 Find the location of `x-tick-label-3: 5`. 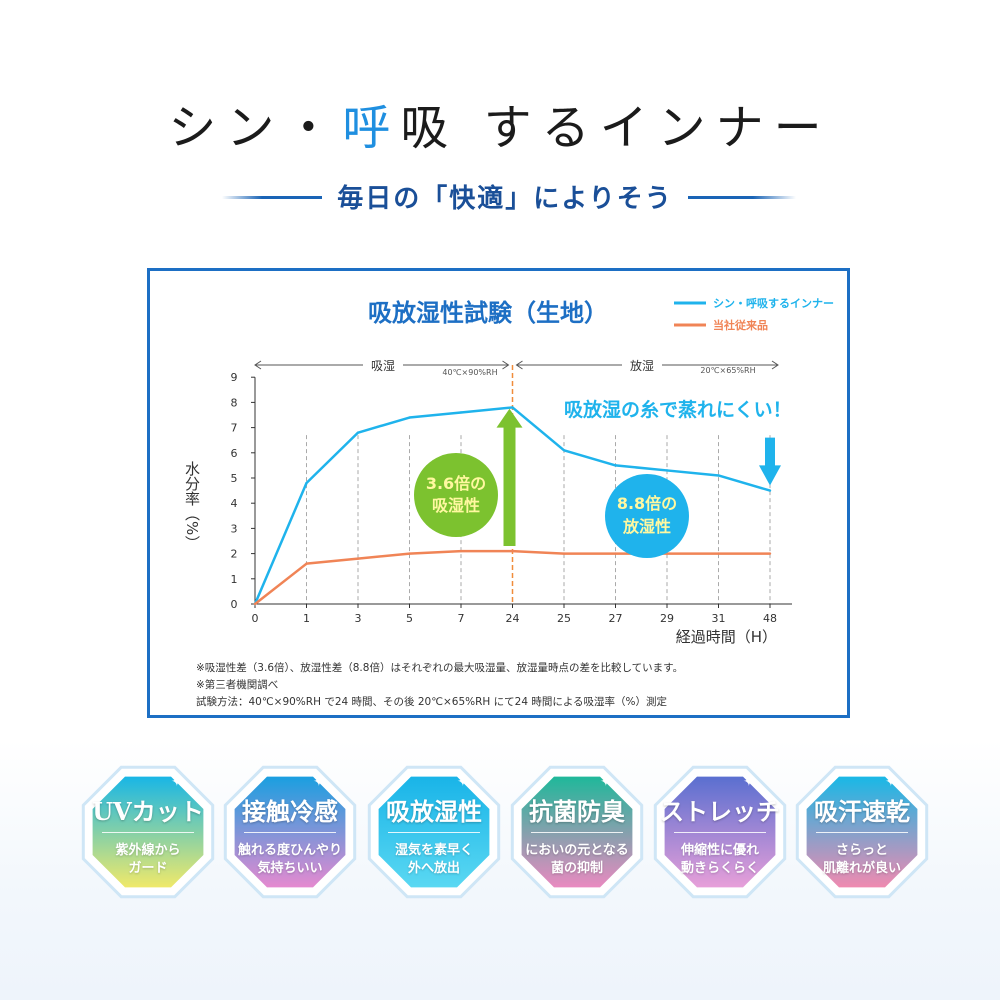

x-tick-label-3: 5 is located at coordinates (409, 618).